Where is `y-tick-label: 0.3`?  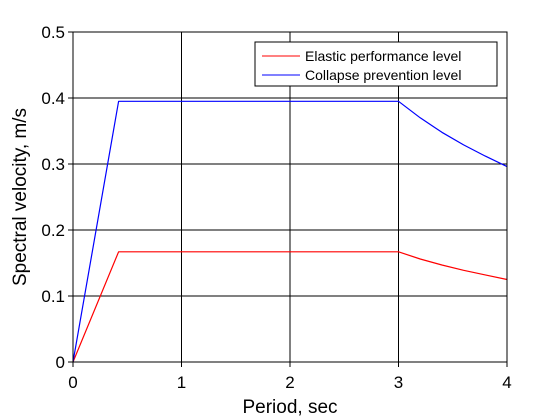 y-tick-label: 0.3 is located at coordinates (53, 164).